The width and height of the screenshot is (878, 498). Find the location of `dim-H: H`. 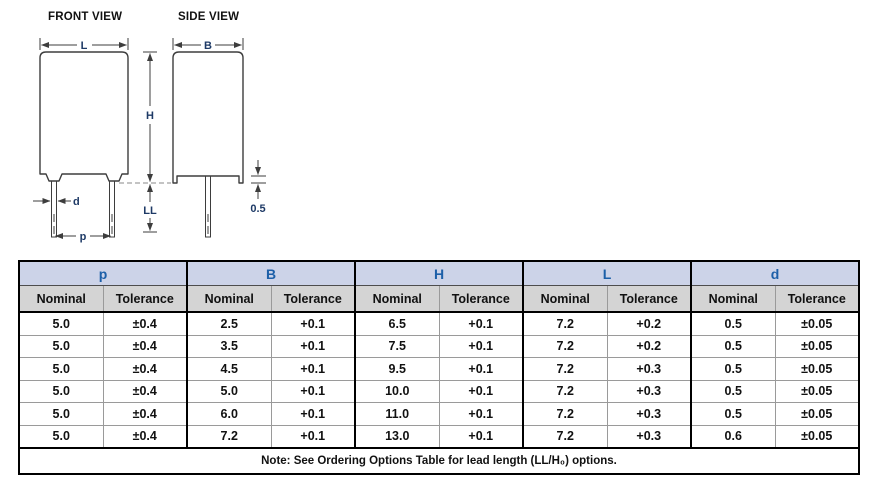

dim-H: H is located at coordinates (150, 116).